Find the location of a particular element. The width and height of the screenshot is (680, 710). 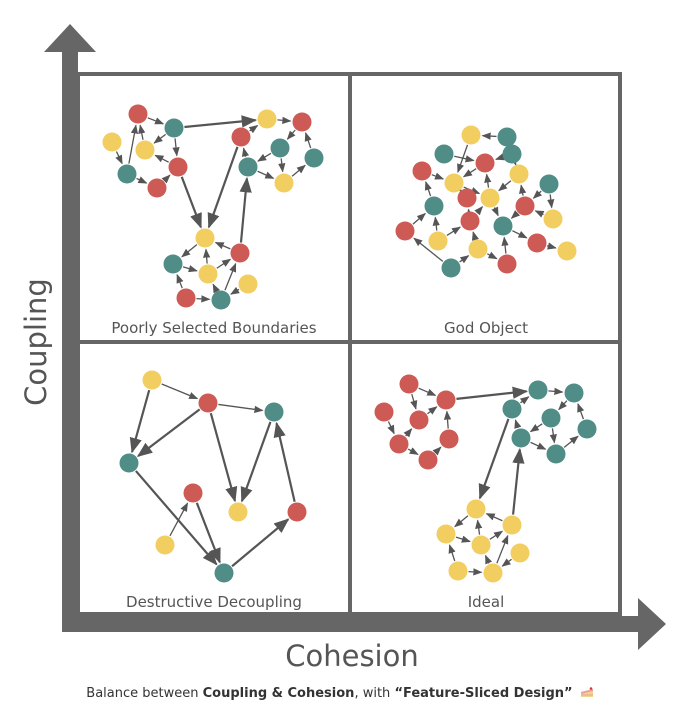

x-axis-label: Cohesion is located at coordinates (352, 656).